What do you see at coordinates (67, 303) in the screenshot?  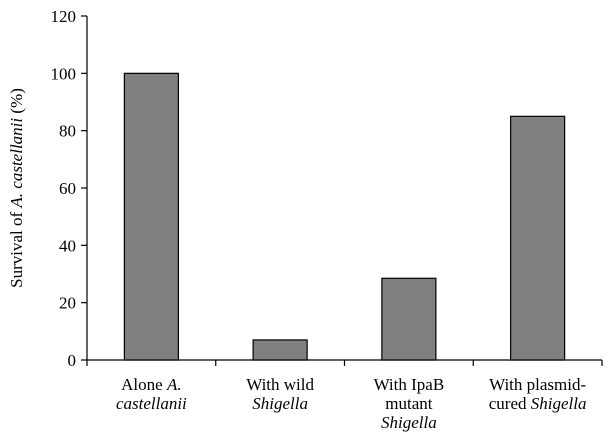 I see `y-tick-label: 20` at bounding box center [67, 303].